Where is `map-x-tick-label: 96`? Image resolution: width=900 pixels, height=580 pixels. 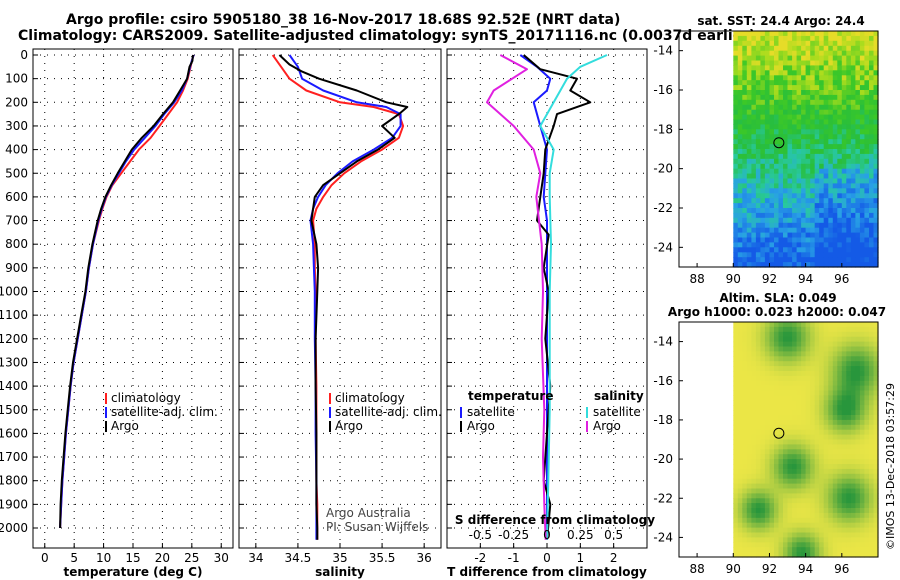
map-x-tick-label: 96 is located at coordinates (841, 279).